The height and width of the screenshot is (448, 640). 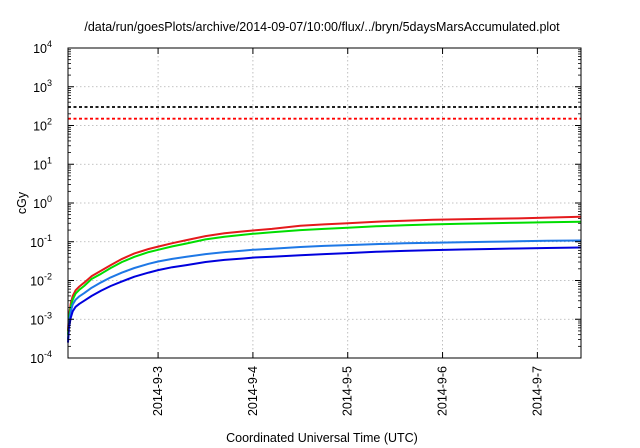 I want to click on y-tick-label: 10², so click(x=42, y=125).